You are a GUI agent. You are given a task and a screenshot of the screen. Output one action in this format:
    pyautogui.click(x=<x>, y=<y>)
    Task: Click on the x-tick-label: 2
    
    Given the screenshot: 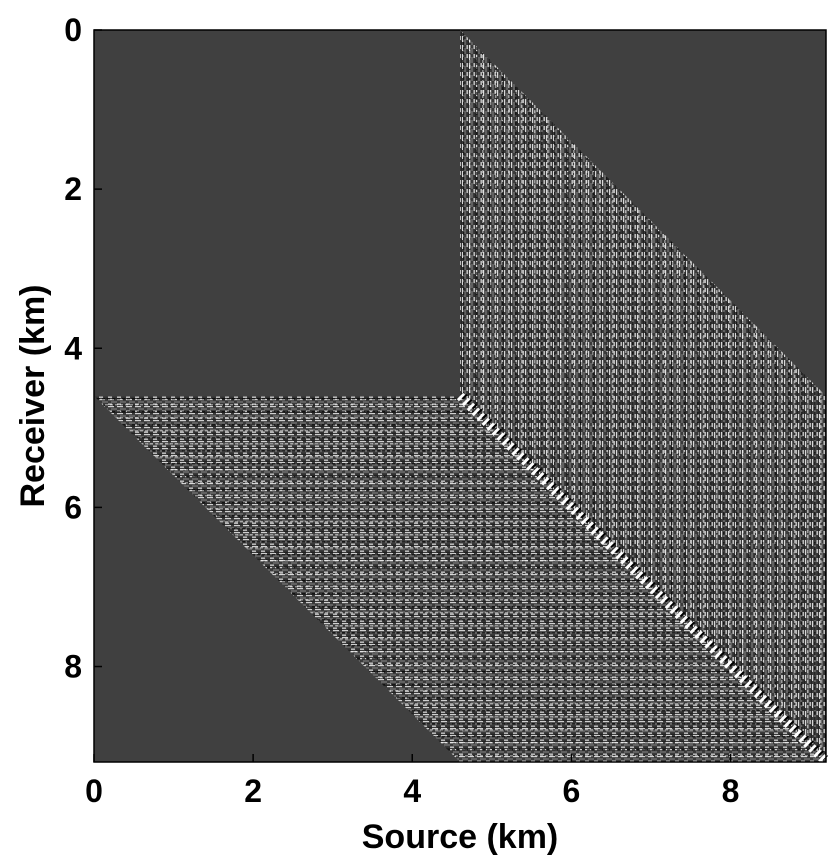 What is the action you would take?
    pyautogui.click(x=253, y=791)
    